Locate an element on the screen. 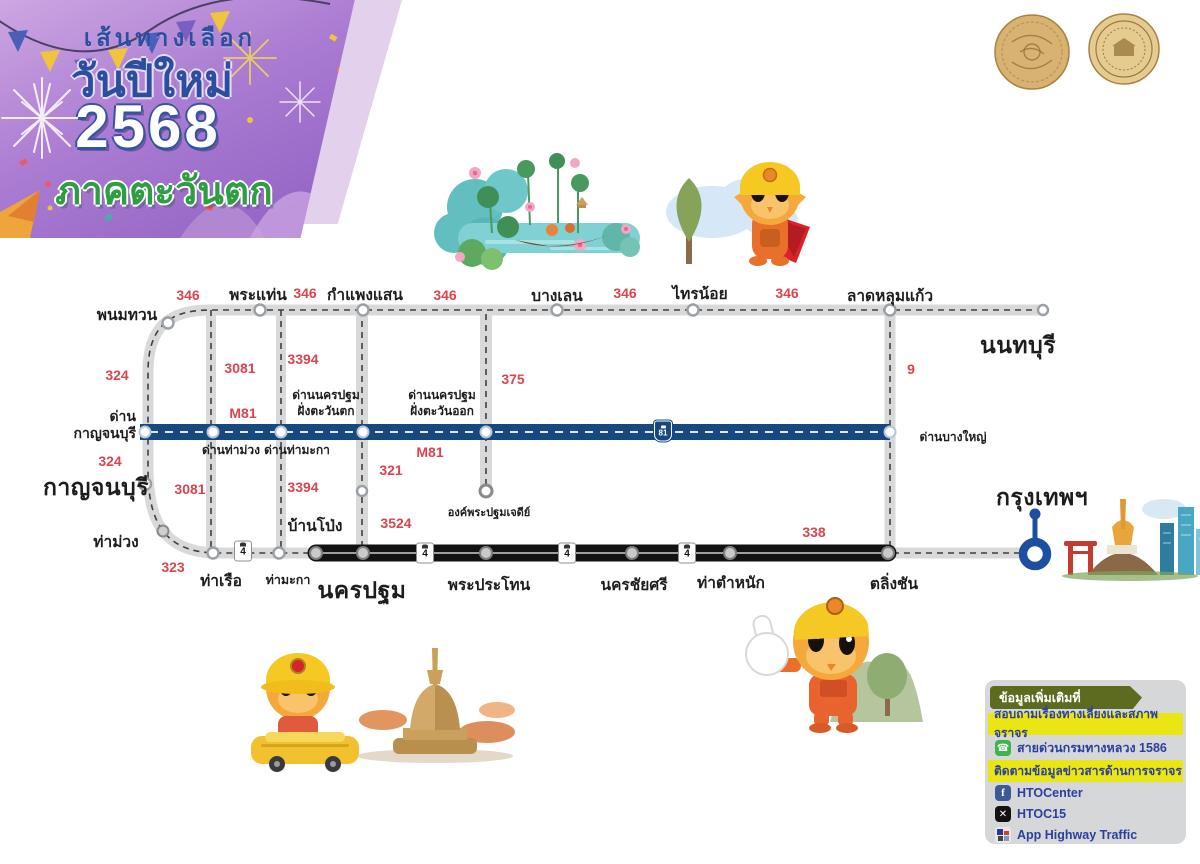  bunting-rope is located at coordinates (165, 26).